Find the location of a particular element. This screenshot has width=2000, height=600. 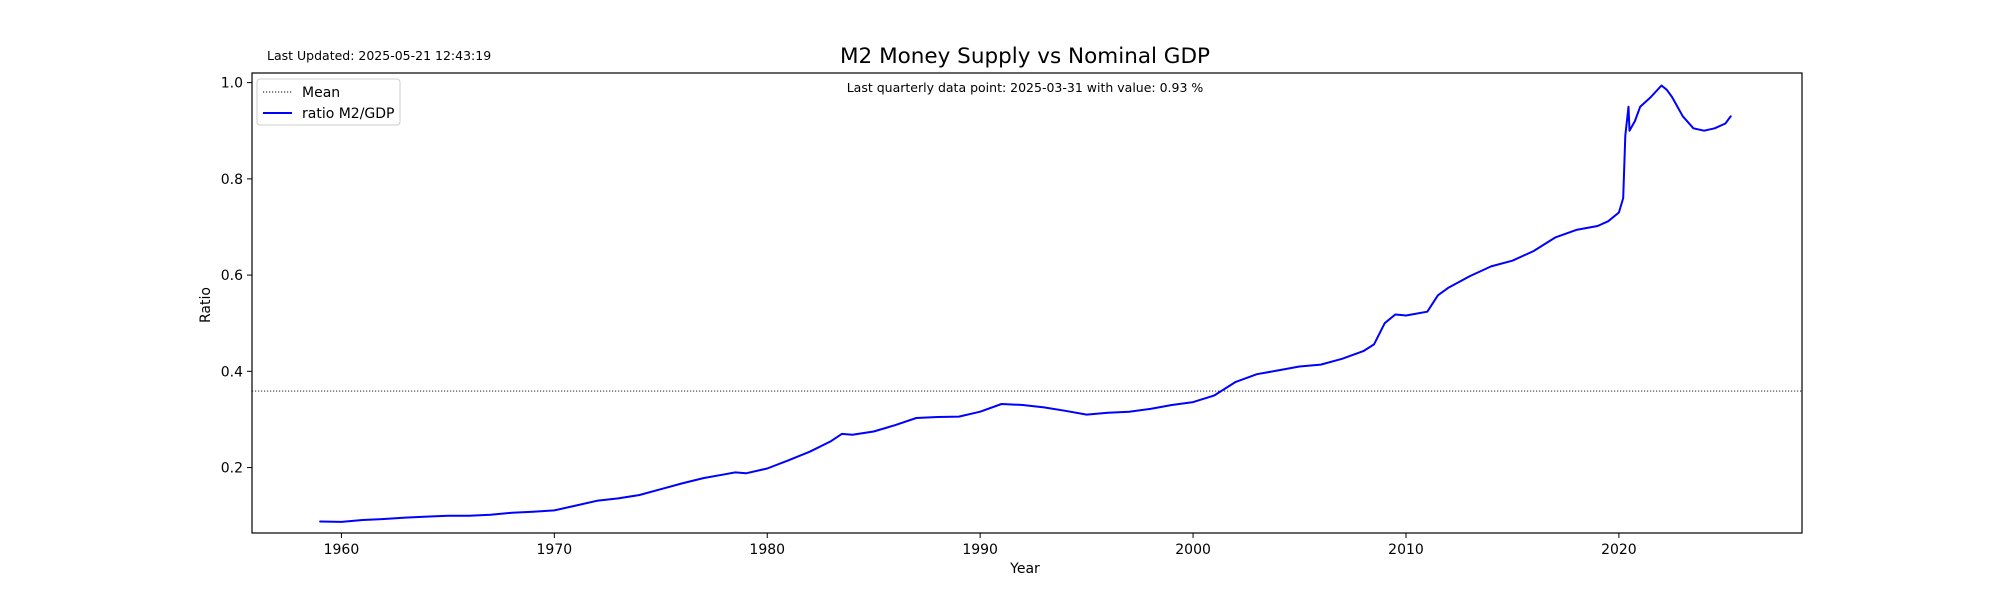

legend: Mean ratio M2/GDP is located at coordinates (328, 102).